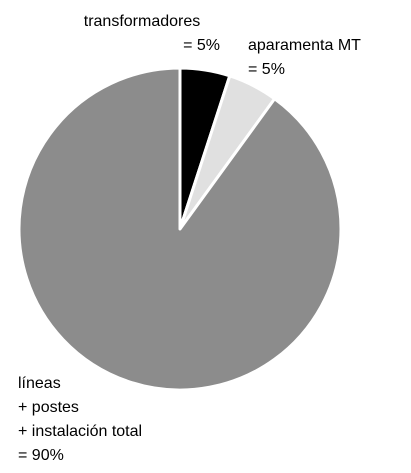 The height and width of the screenshot is (473, 411). Describe the element at coordinates (142, 21) in the screenshot. I see `slice-label: transformadores` at that location.